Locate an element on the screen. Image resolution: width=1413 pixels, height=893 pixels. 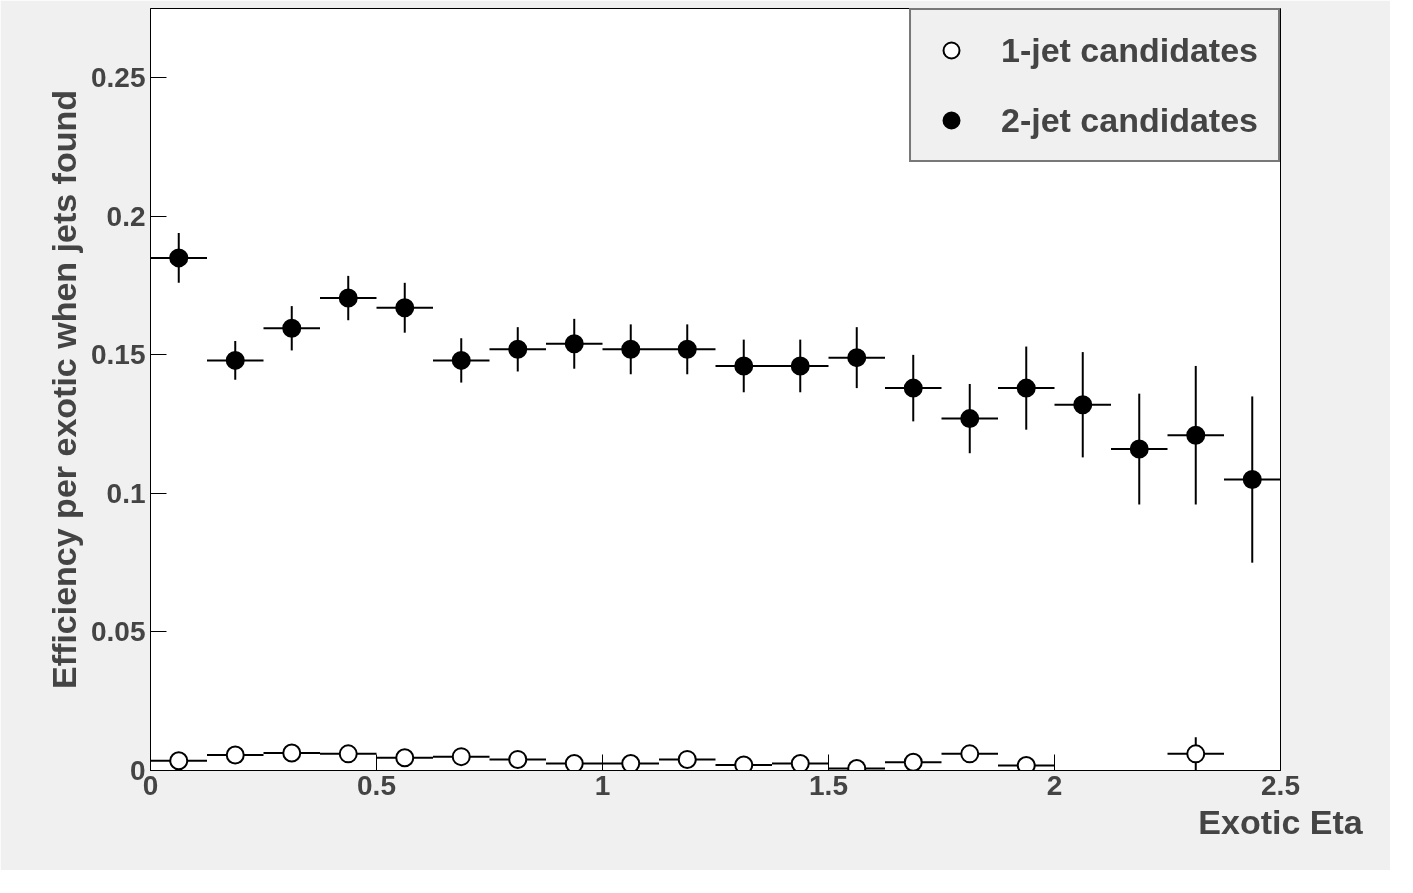
x-axis-title: Exotic Eta is located at coordinates (1281, 821).